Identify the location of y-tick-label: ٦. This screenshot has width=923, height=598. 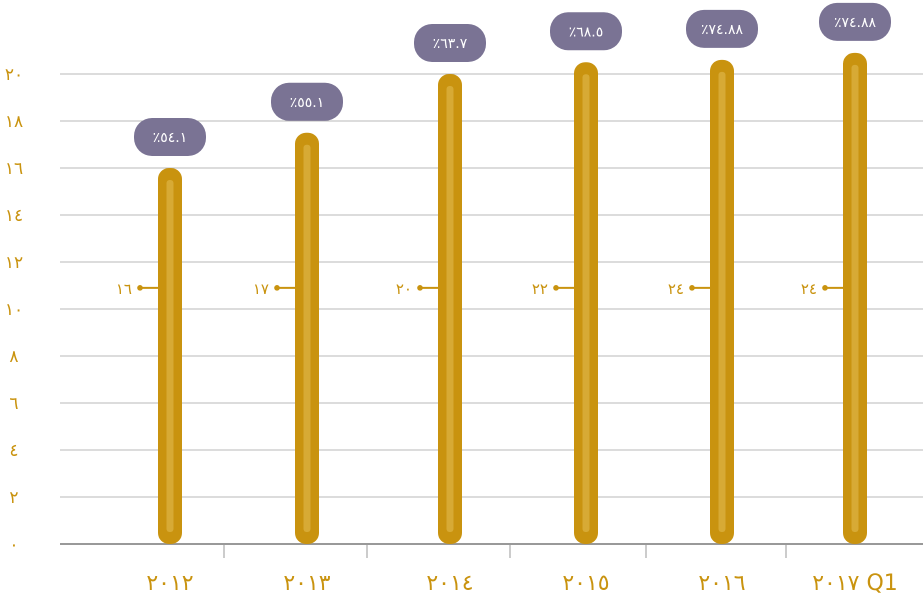
(13, 404).